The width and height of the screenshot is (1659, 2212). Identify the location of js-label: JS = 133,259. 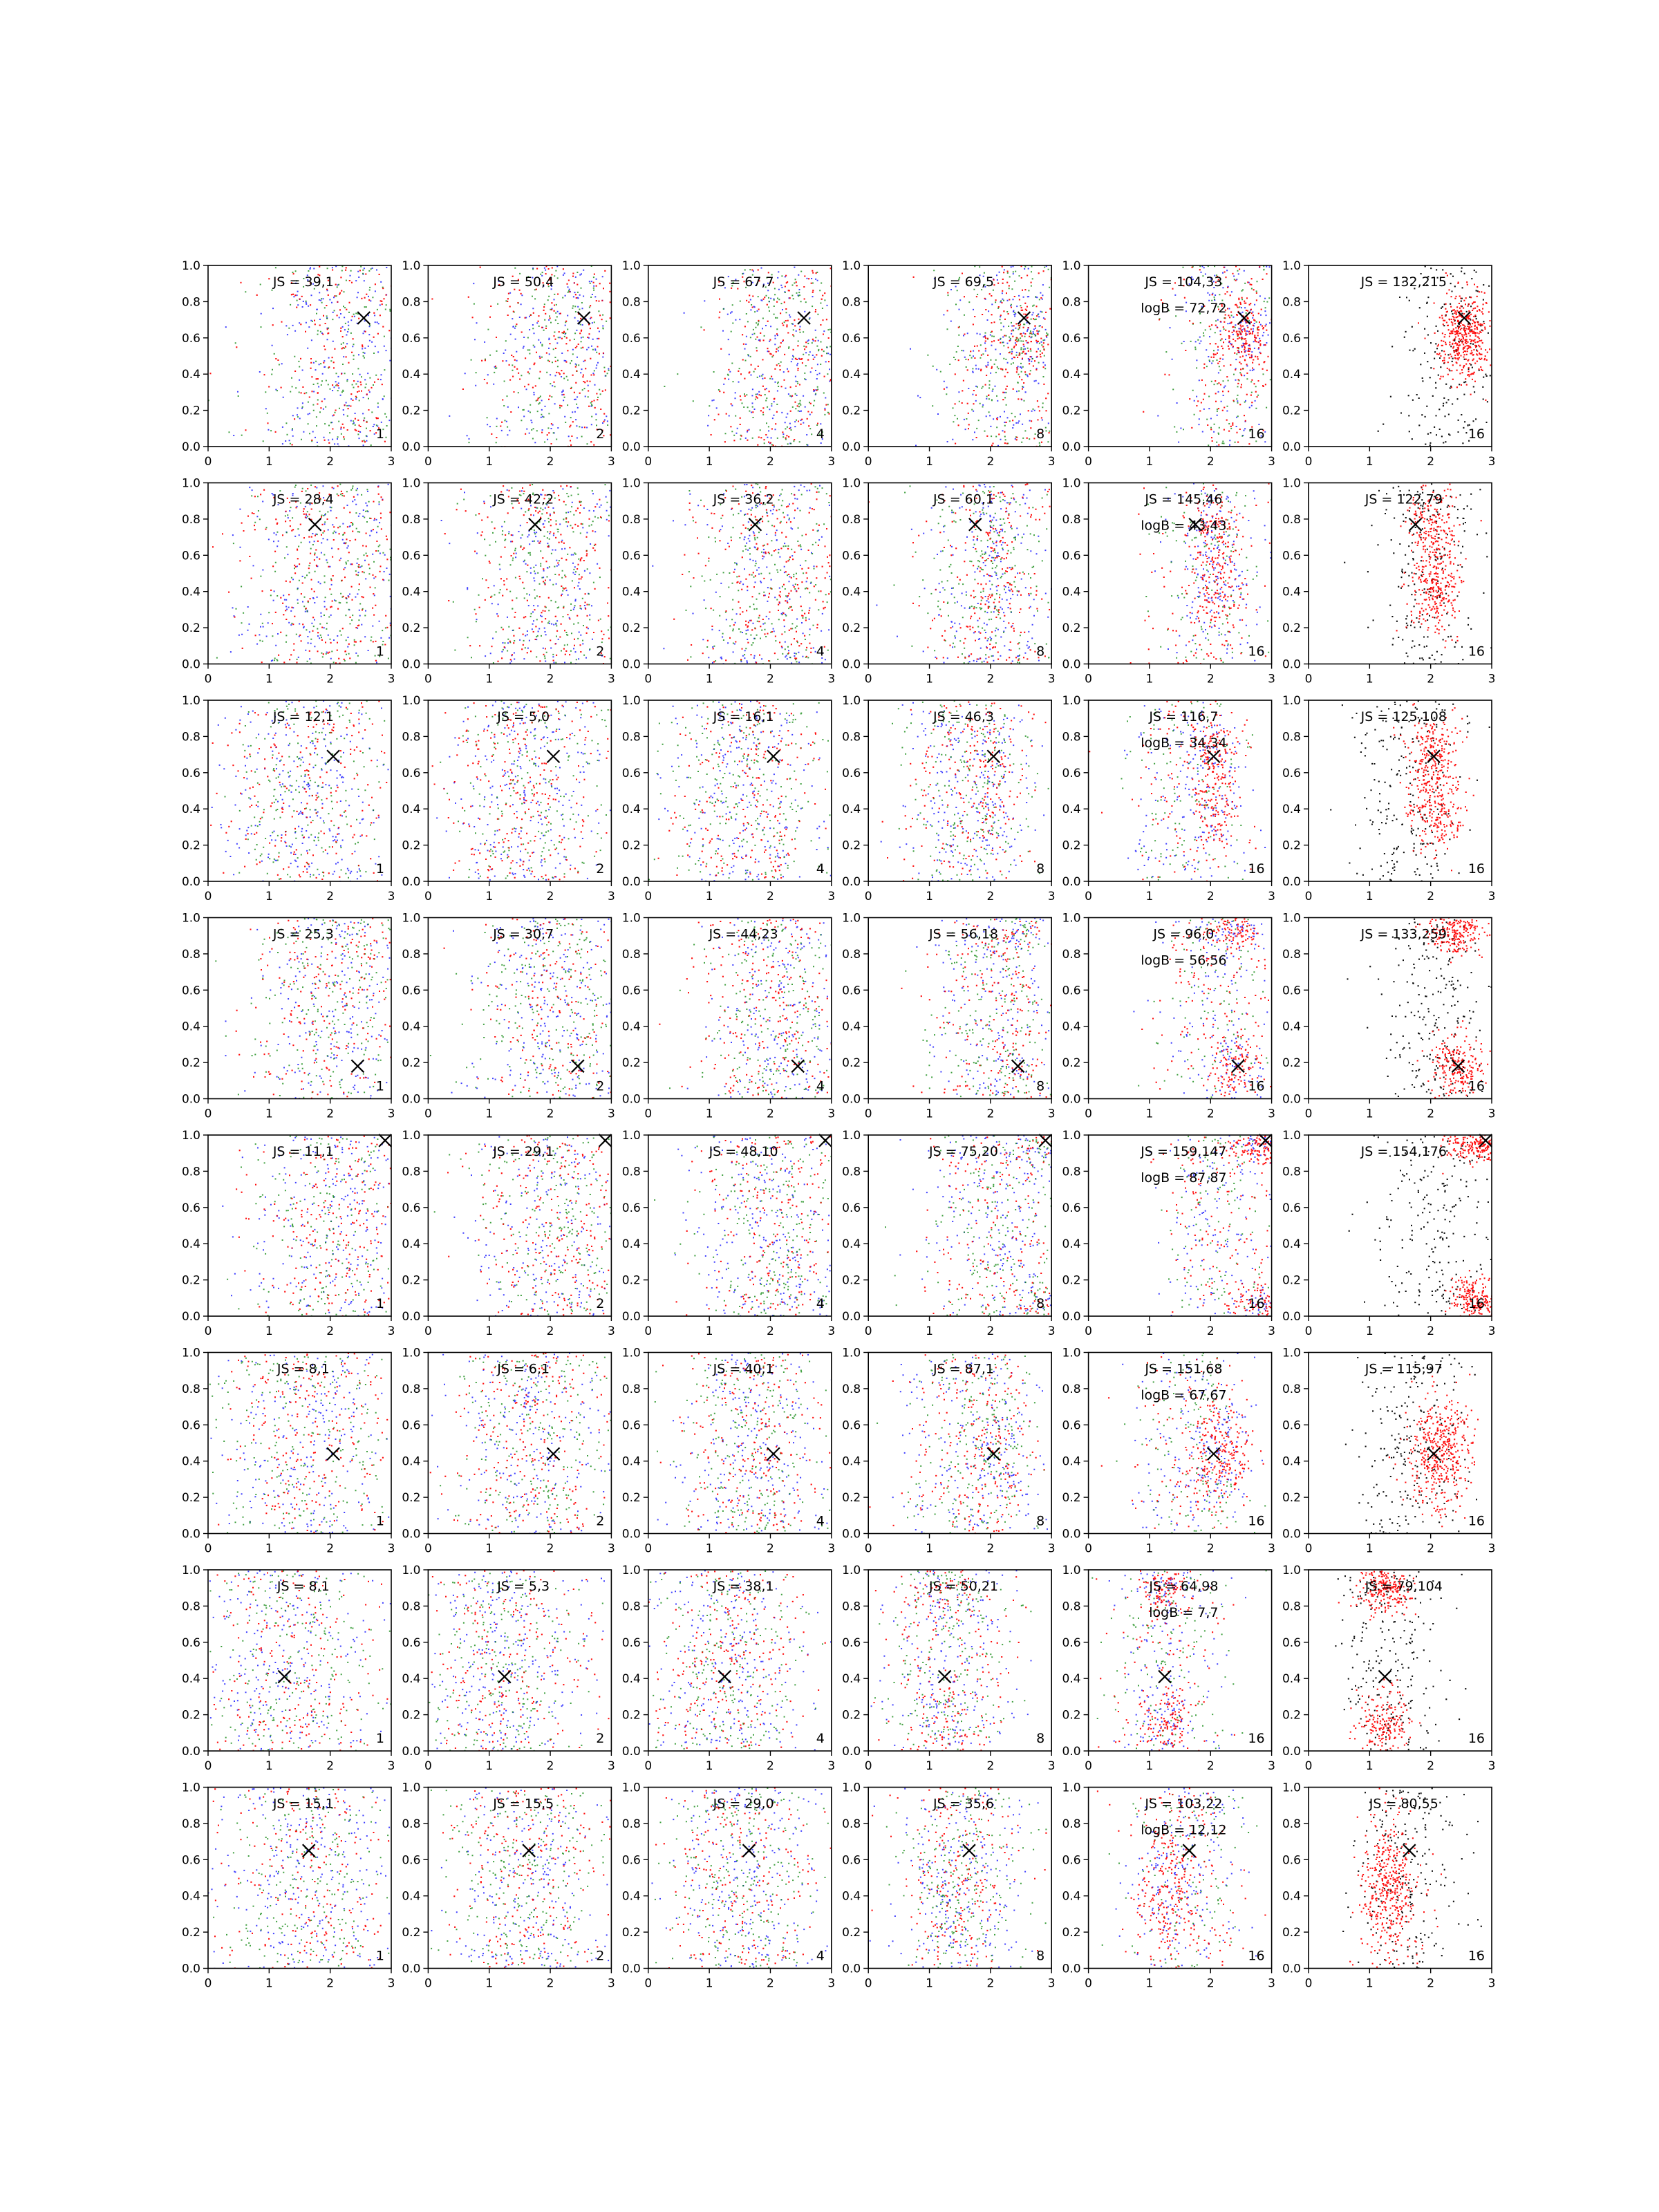
(1403, 934).